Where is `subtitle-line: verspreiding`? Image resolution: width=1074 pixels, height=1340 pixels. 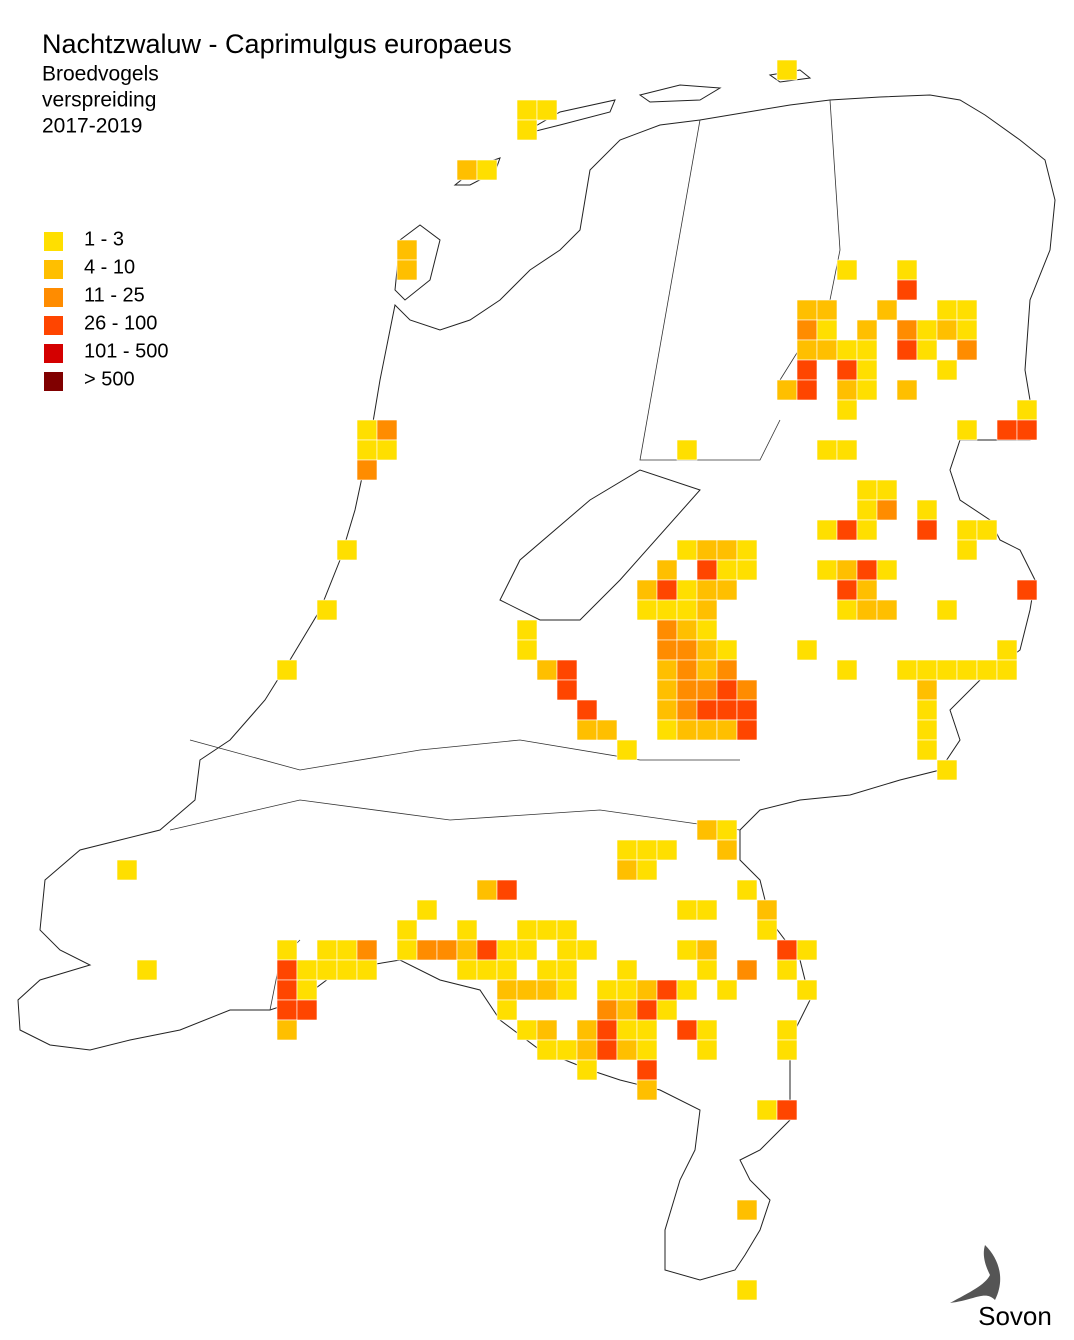 subtitle-line: verspreiding is located at coordinates (99, 100).